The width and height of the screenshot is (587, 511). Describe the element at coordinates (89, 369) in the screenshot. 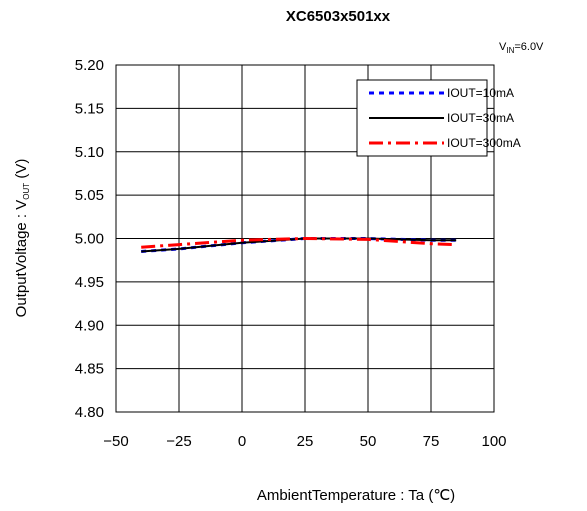

I see `y-tick-label: 4.85` at that location.